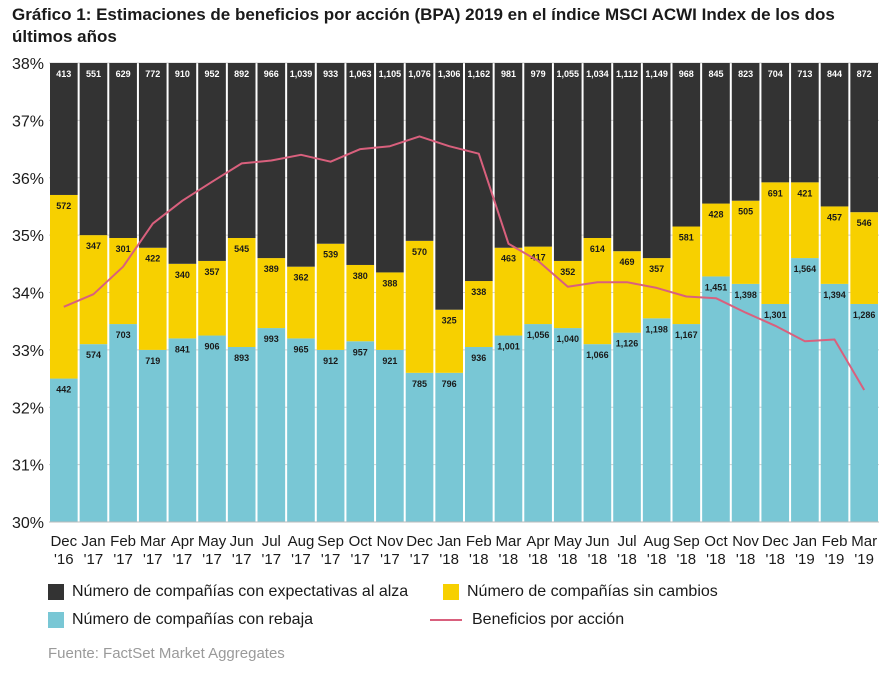 The image size is (890, 673). I want to click on bar-label-rebaja: 1,451, so click(716, 287).